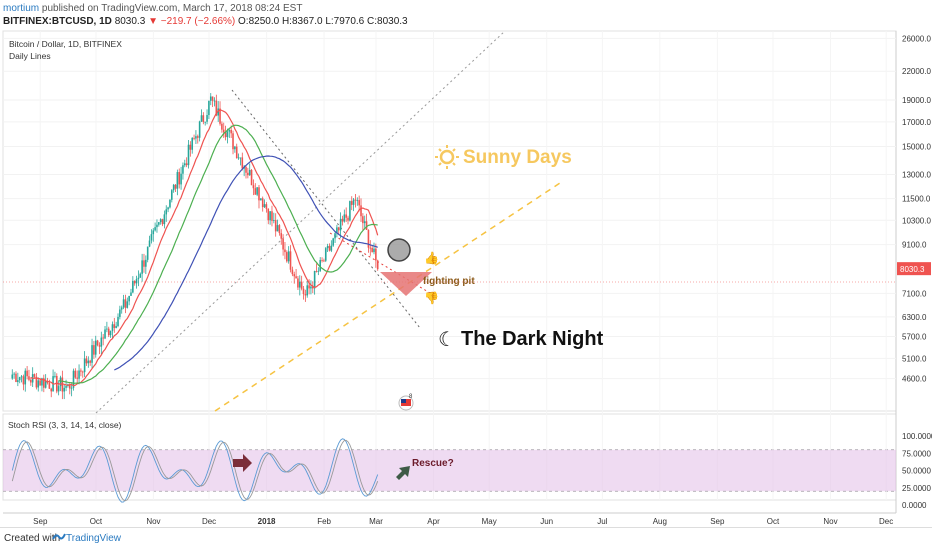 The image size is (932, 551). What do you see at coordinates (914, 245) in the screenshot?
I see `price-tick-label: 9100.0` at bounding box center [914, 245].